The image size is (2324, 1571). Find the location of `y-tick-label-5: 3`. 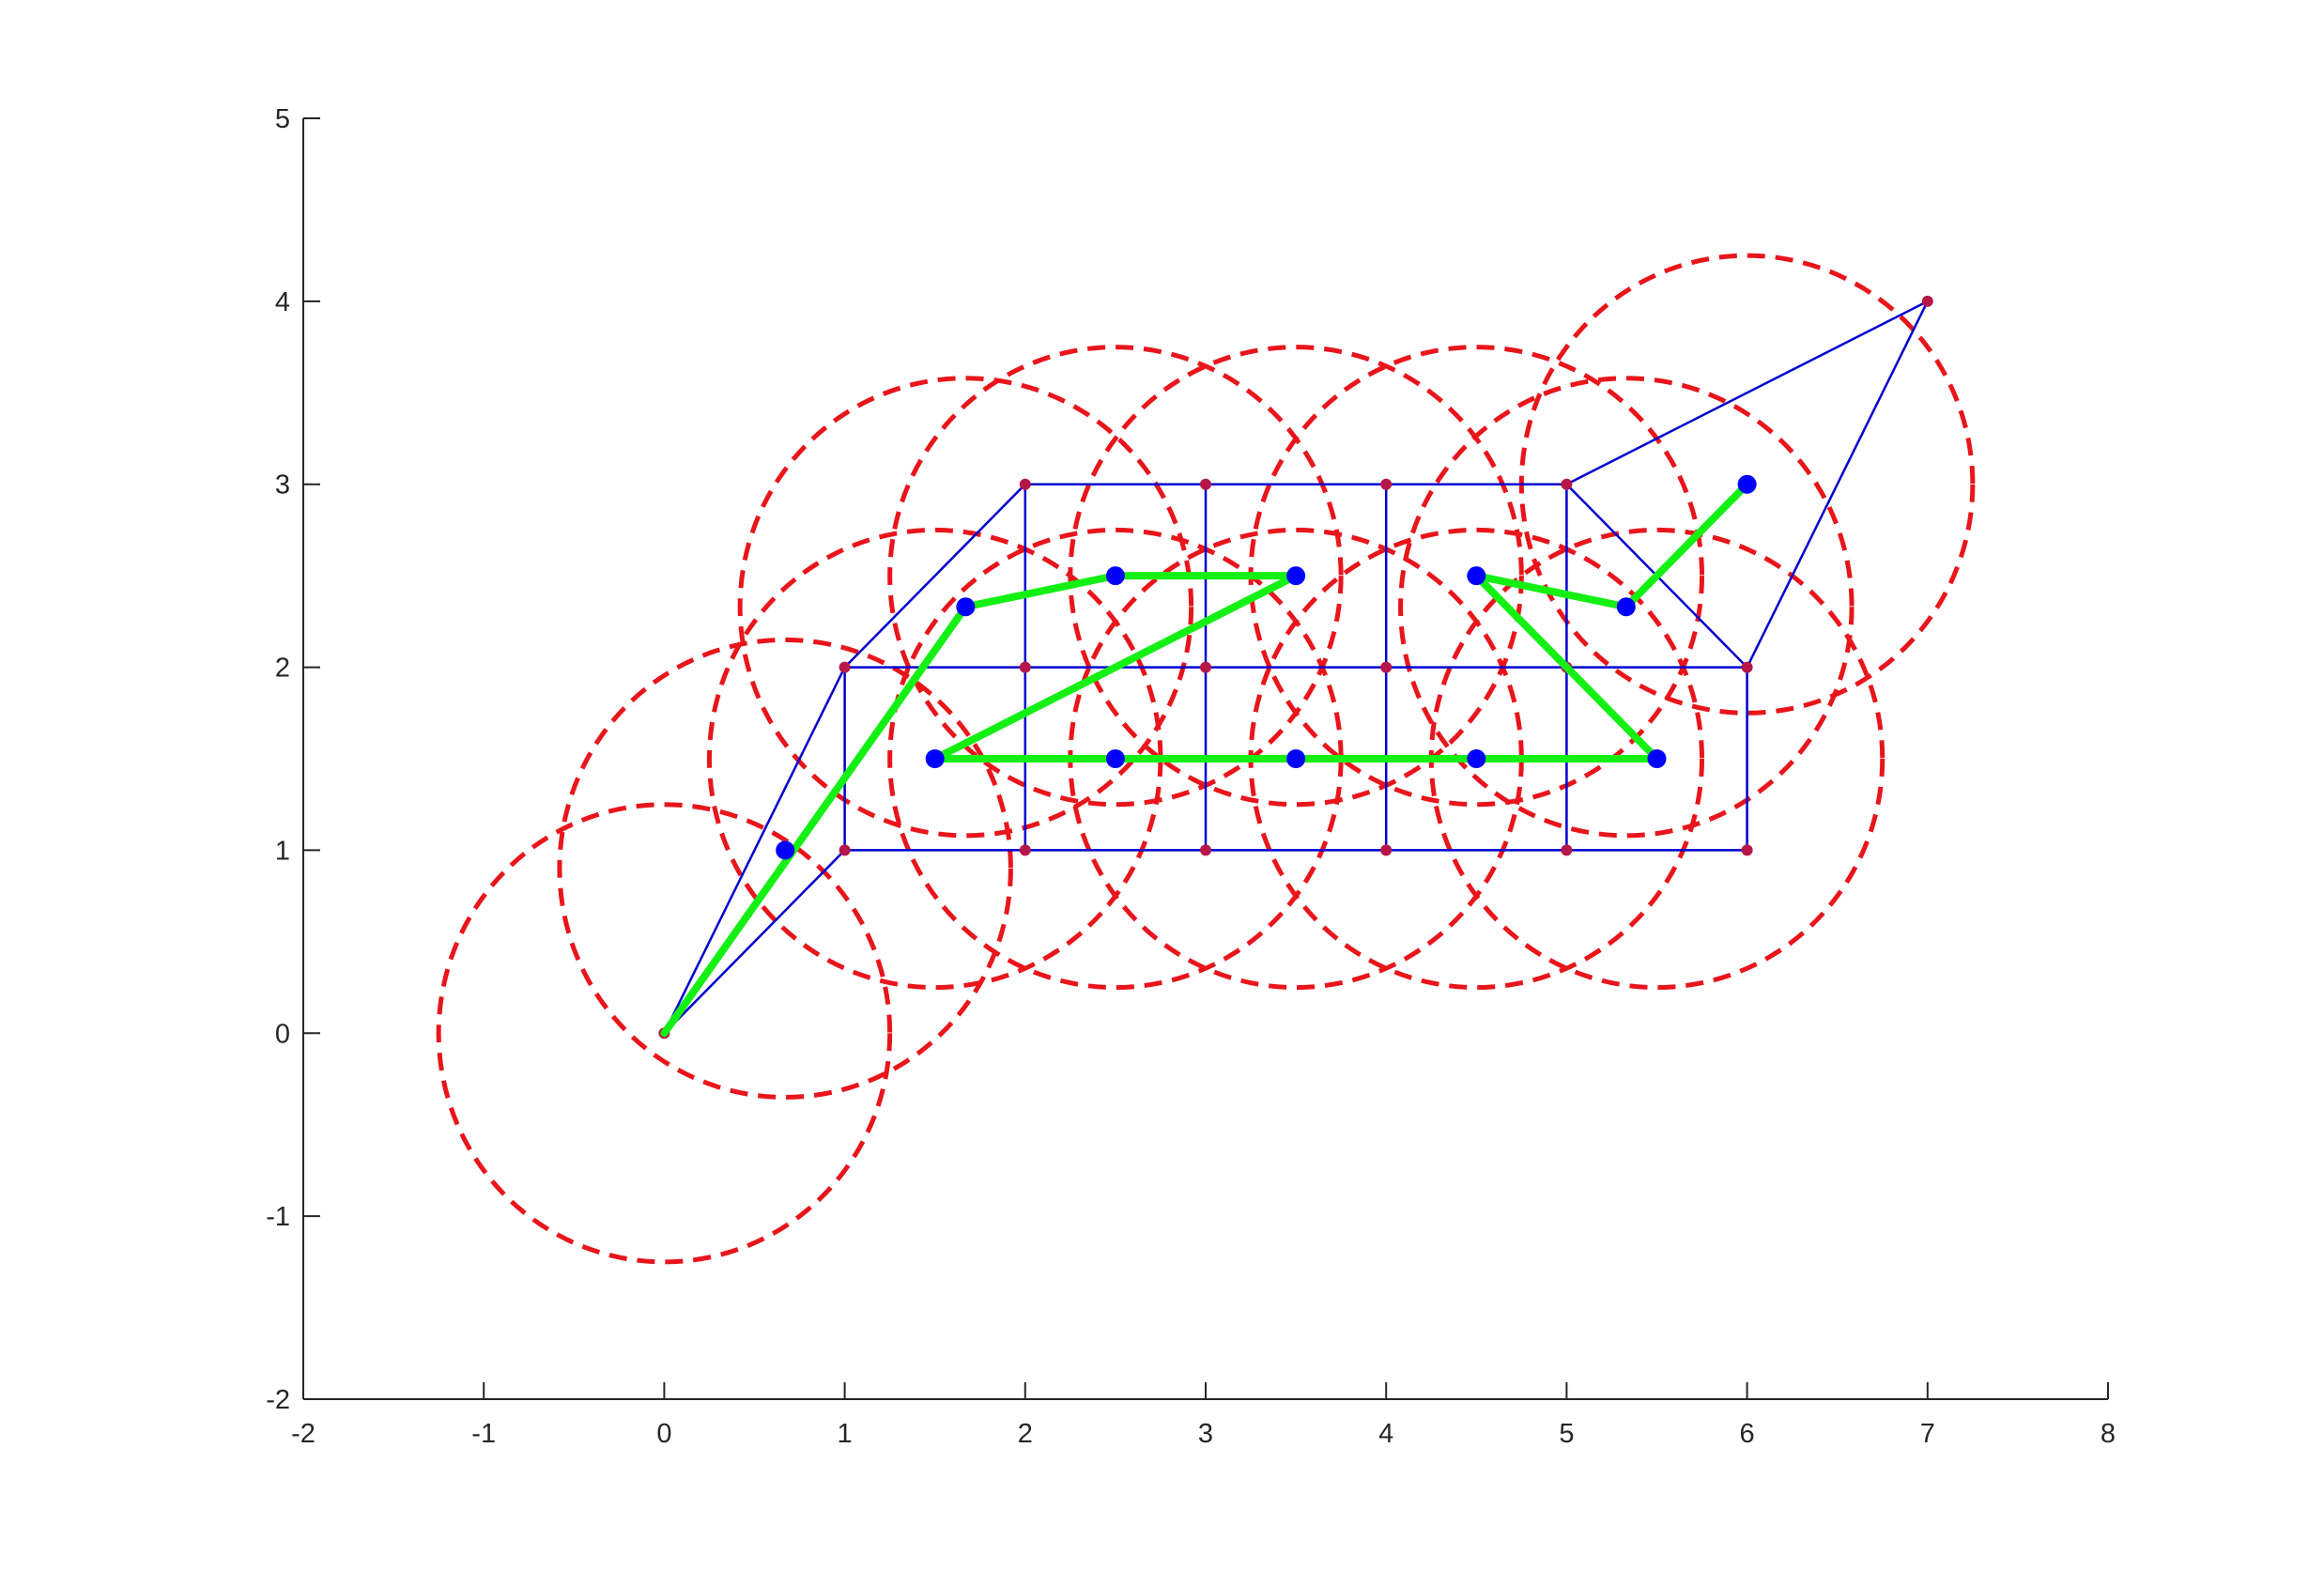

y-tick-label-5: 3 is located at coordinates (282, 485).